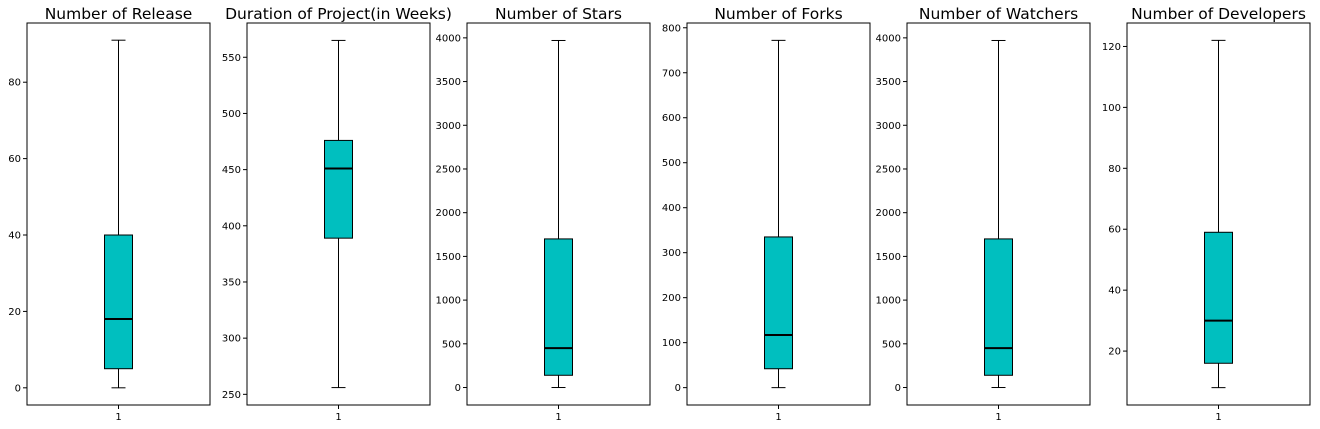  I want to click on y-tick-label: 550, so click(231, 58).